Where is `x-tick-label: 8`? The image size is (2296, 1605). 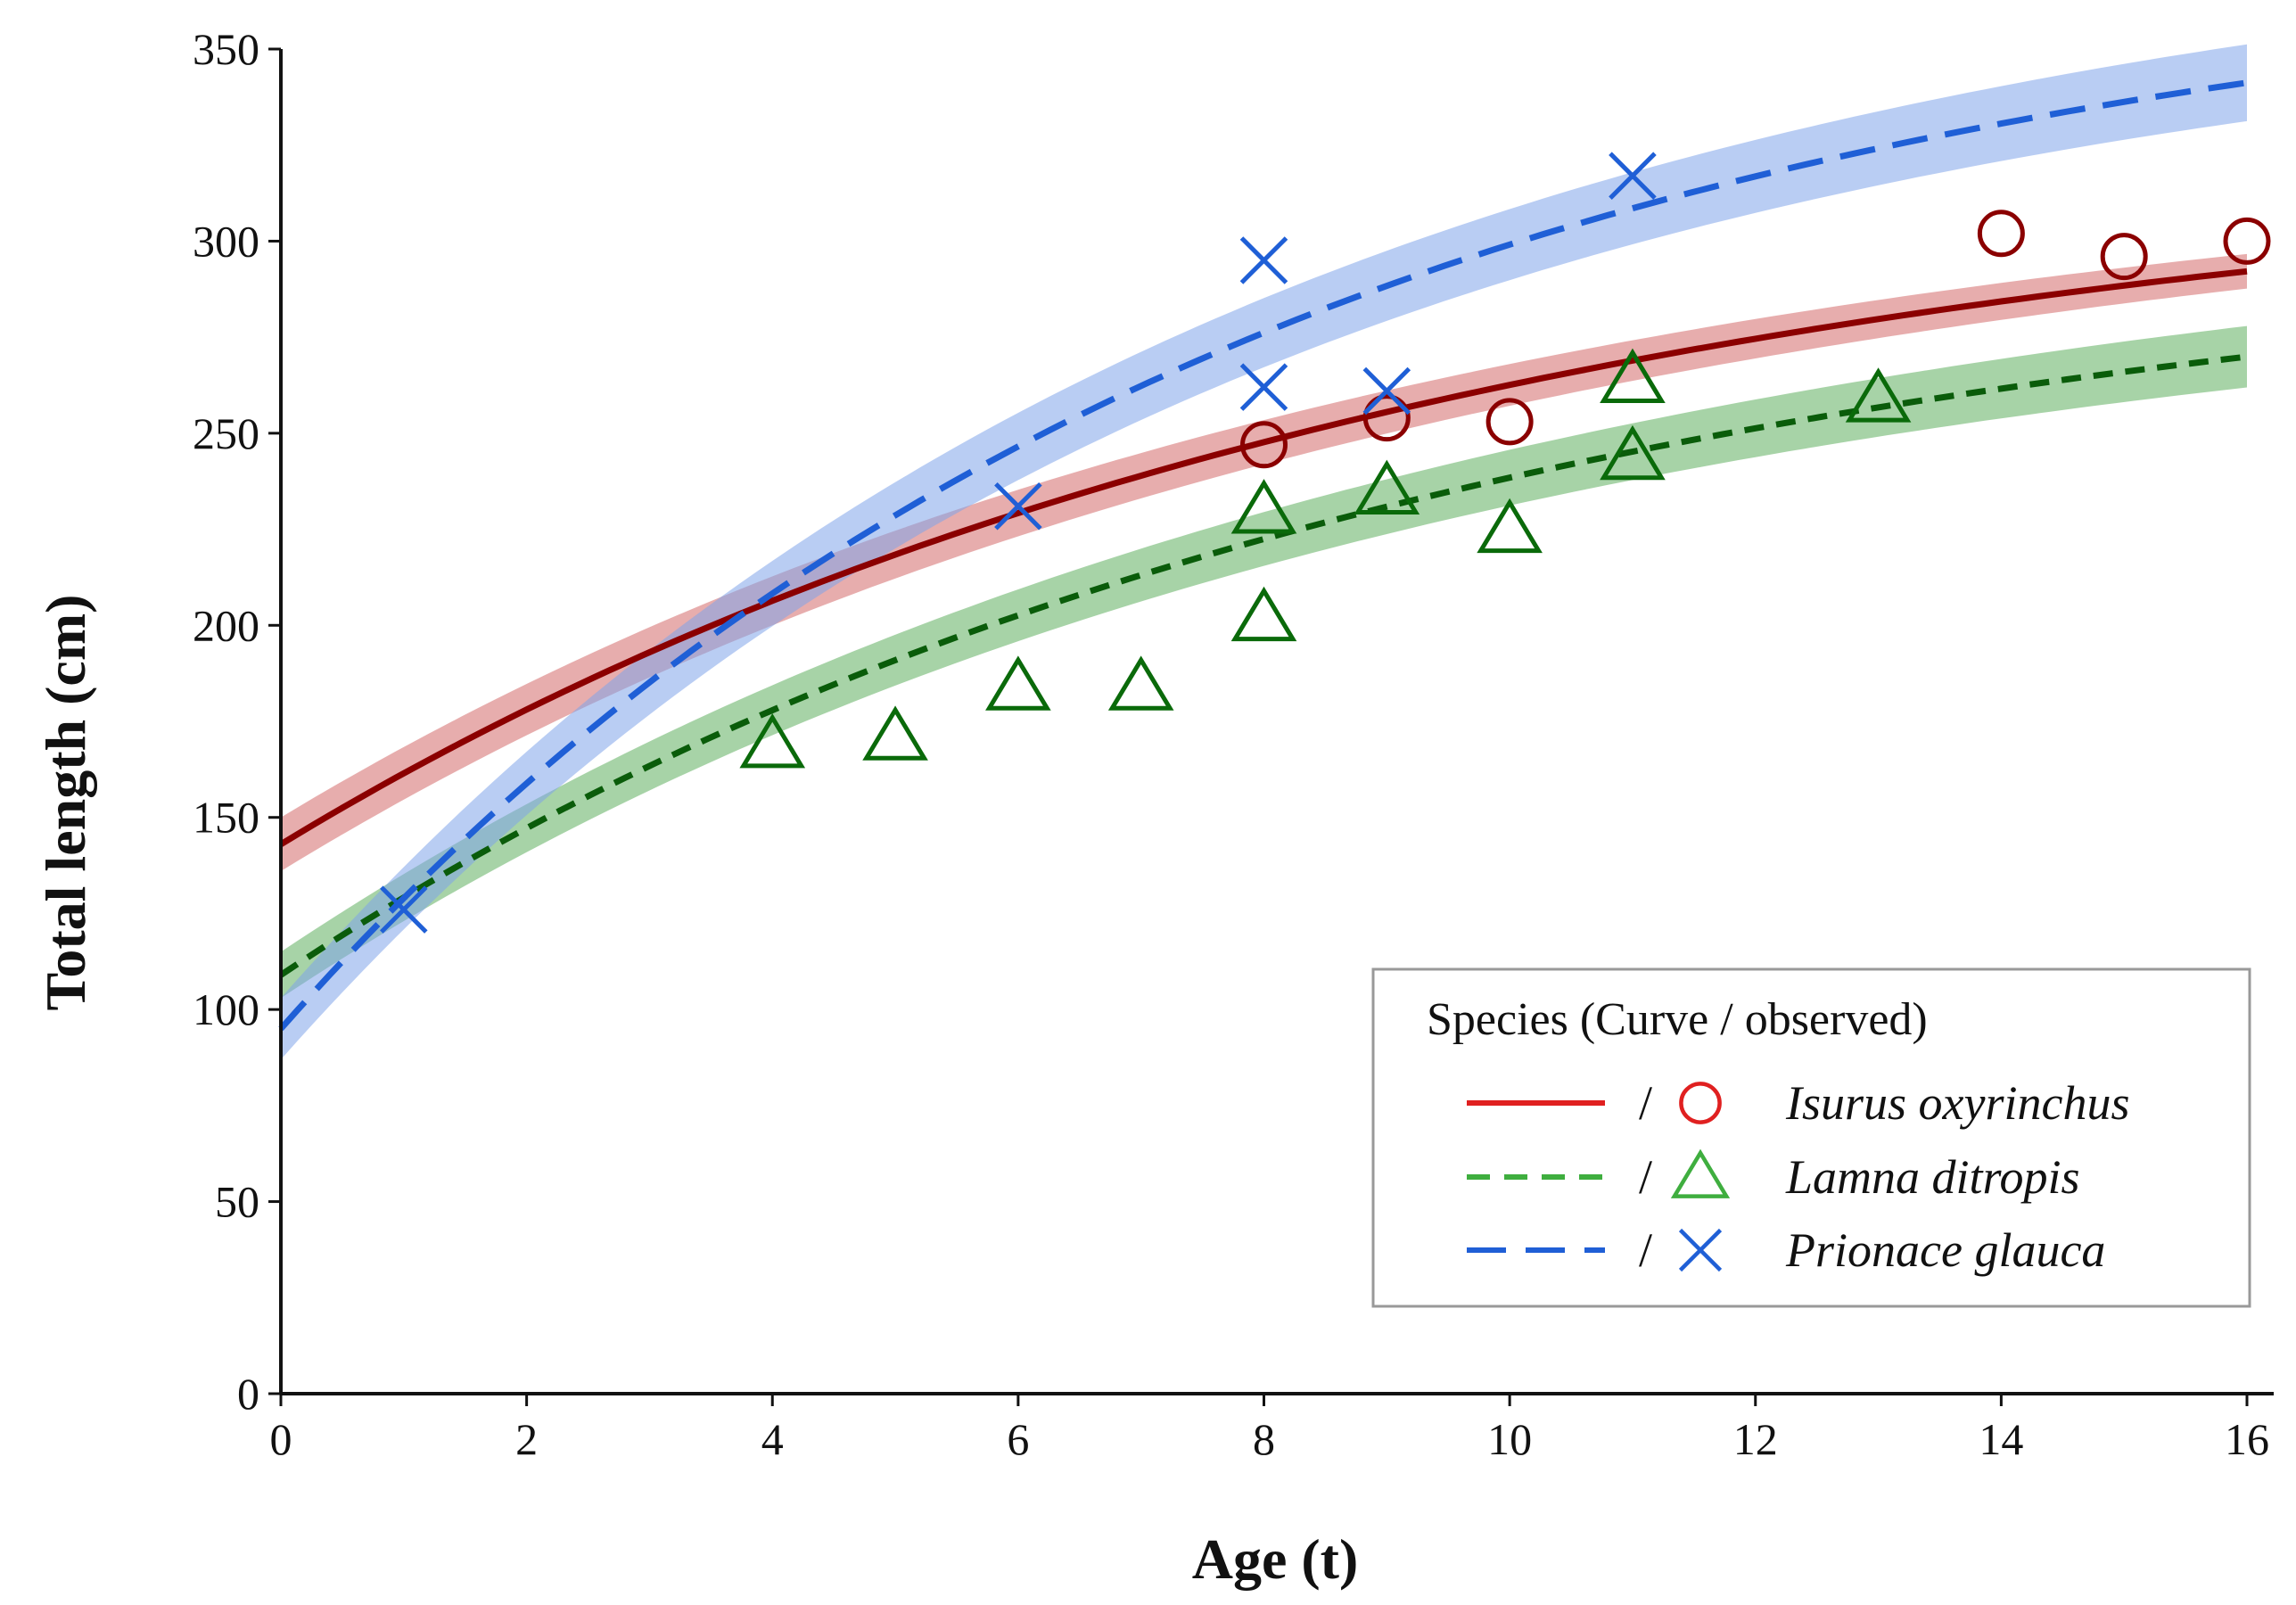
x-tick-label: 8 is located at coordinates (1264, 1439).